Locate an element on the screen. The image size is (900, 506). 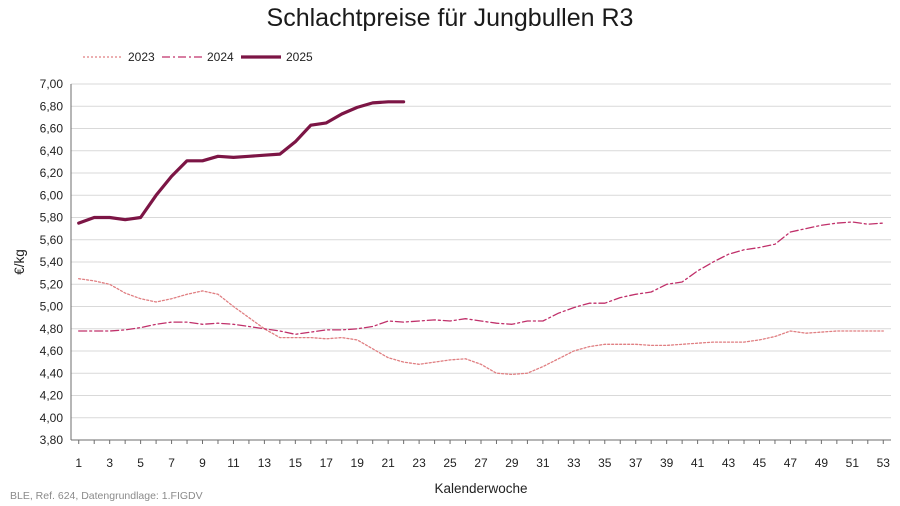
x-tick-label: 47 is located at coordinates (791, 463).